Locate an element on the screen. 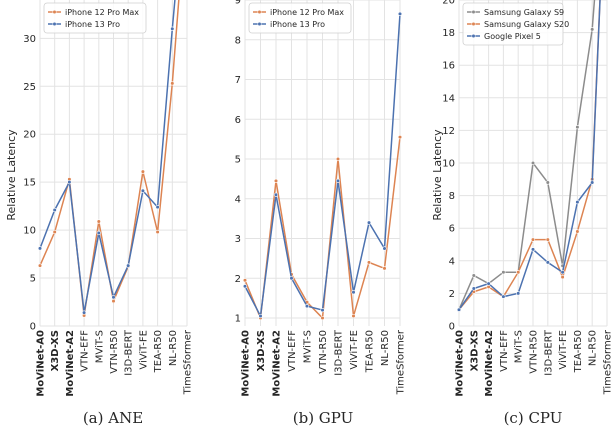 This screenshot has height=438, width=613. x-tick-label: TimeSformer is located at coordinates (401, 362).